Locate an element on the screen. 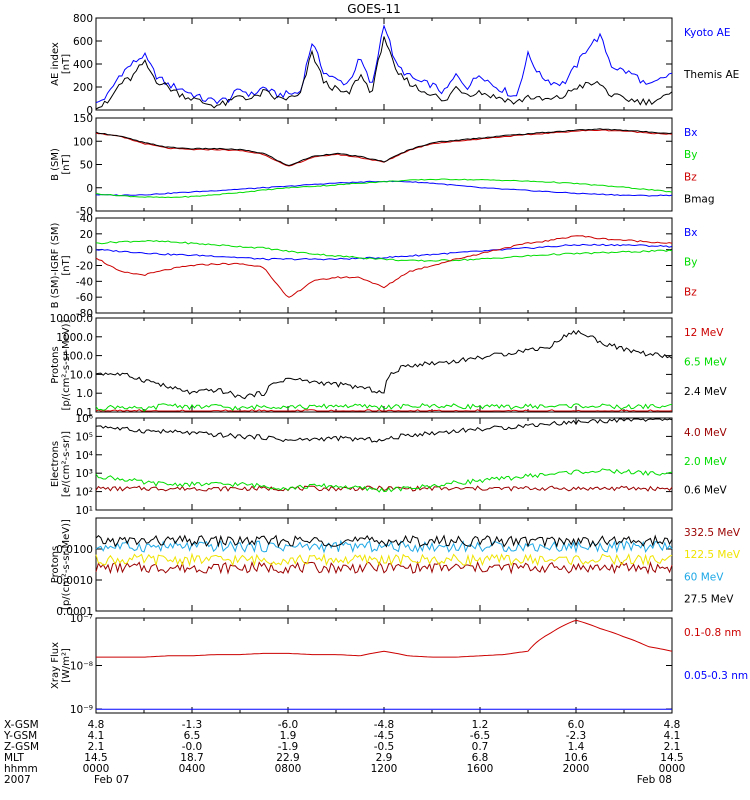 The width and height of the screenshot is (750, 800). y-tick-label: -80 is located at coordinates (84, 314).